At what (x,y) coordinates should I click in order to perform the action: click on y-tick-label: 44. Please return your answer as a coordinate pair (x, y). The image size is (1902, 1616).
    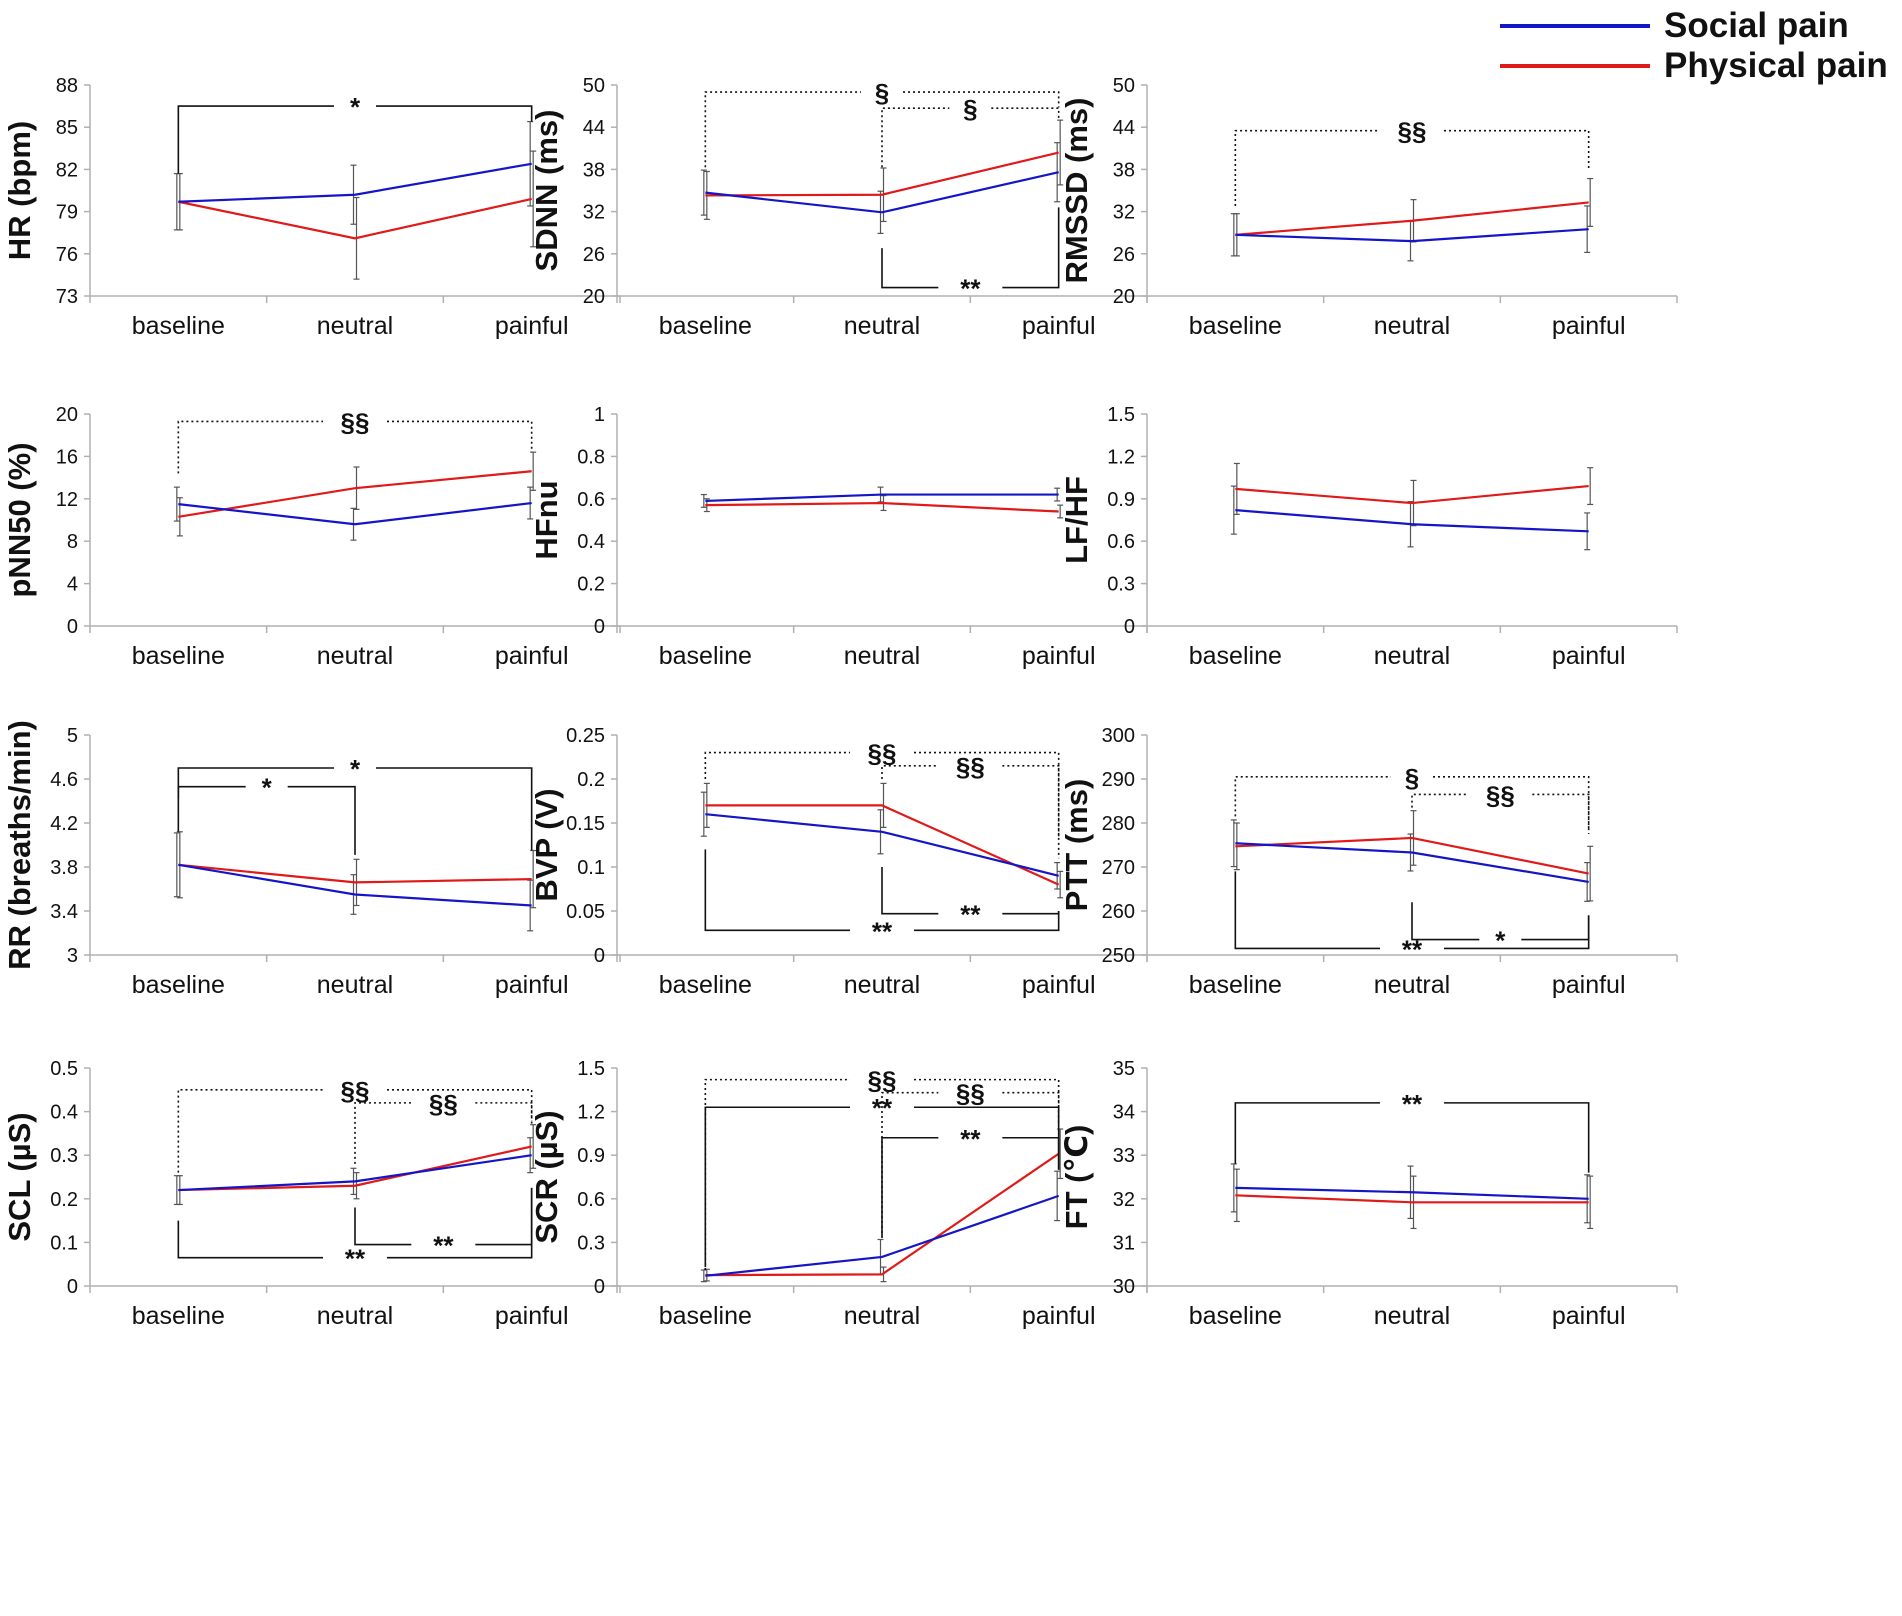
    Looking at the image, I should click on (594, 128).